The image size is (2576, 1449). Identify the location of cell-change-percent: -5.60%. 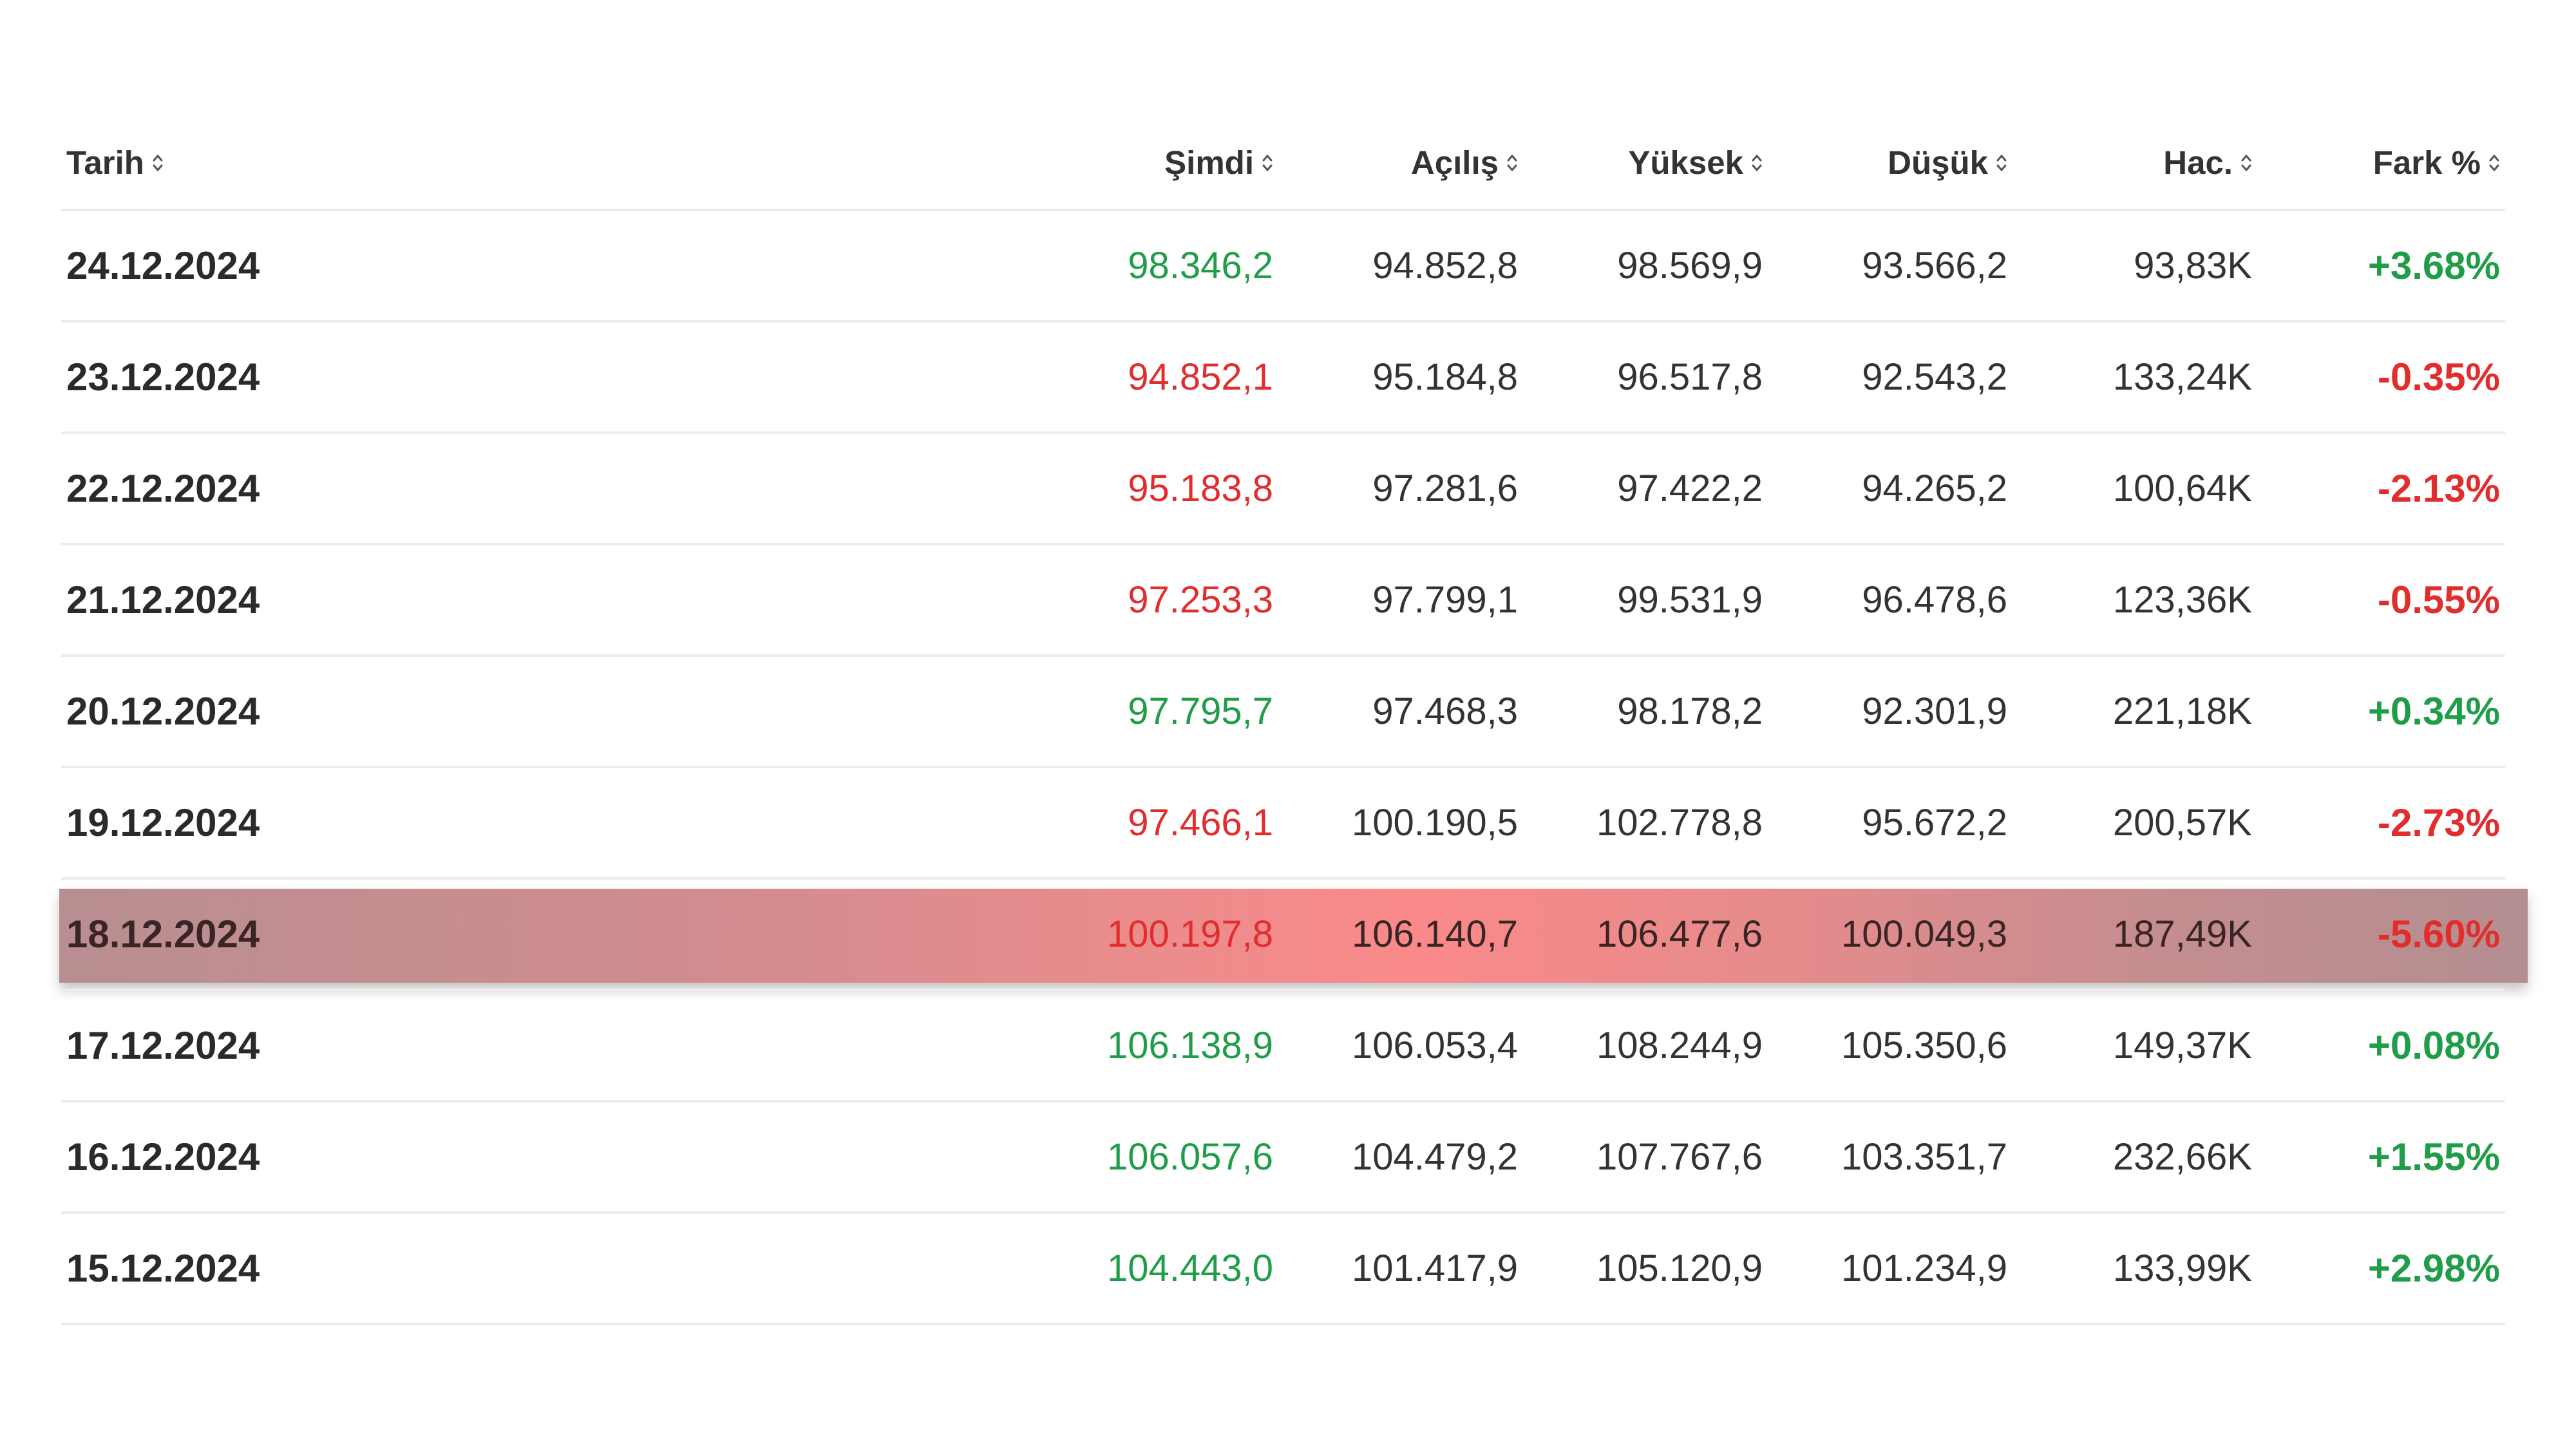
(2438, 935).